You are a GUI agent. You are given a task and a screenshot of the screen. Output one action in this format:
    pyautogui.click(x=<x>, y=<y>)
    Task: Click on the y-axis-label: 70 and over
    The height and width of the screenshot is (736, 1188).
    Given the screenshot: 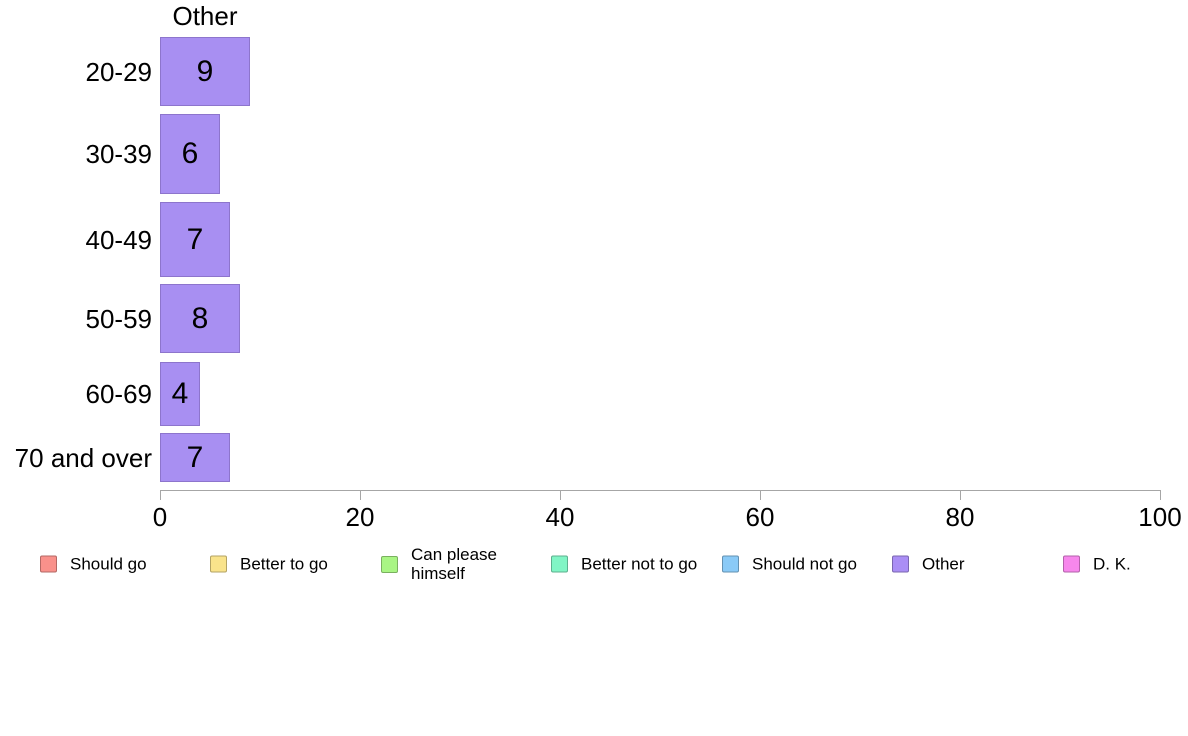 What is the action you would take?
    pyautogui.click(x=83, y=457)
    